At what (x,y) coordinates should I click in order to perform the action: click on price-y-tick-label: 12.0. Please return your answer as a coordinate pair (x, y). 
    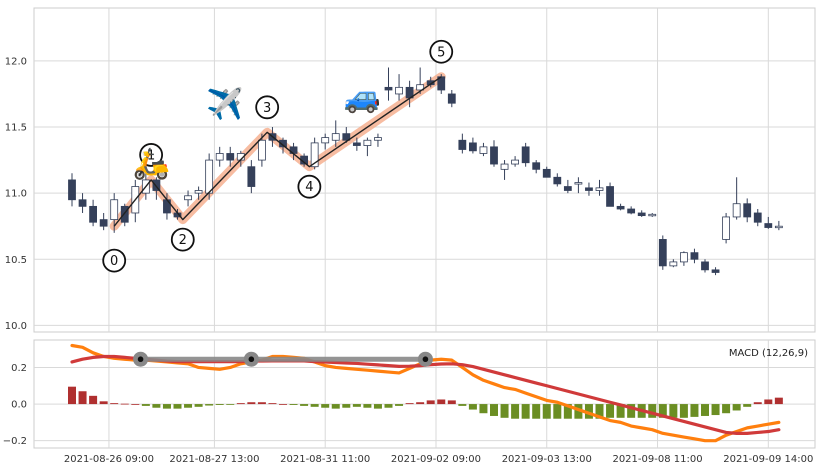
    Looking at the image, I should click on (16, 61).